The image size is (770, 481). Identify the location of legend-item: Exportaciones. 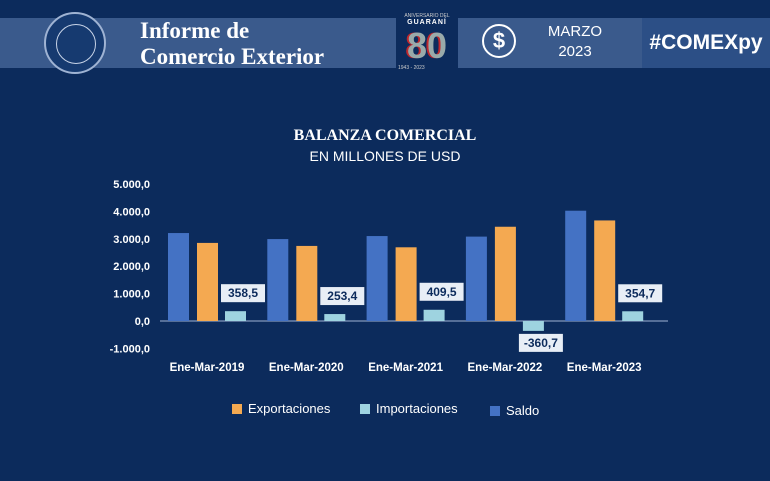
(281, 408).